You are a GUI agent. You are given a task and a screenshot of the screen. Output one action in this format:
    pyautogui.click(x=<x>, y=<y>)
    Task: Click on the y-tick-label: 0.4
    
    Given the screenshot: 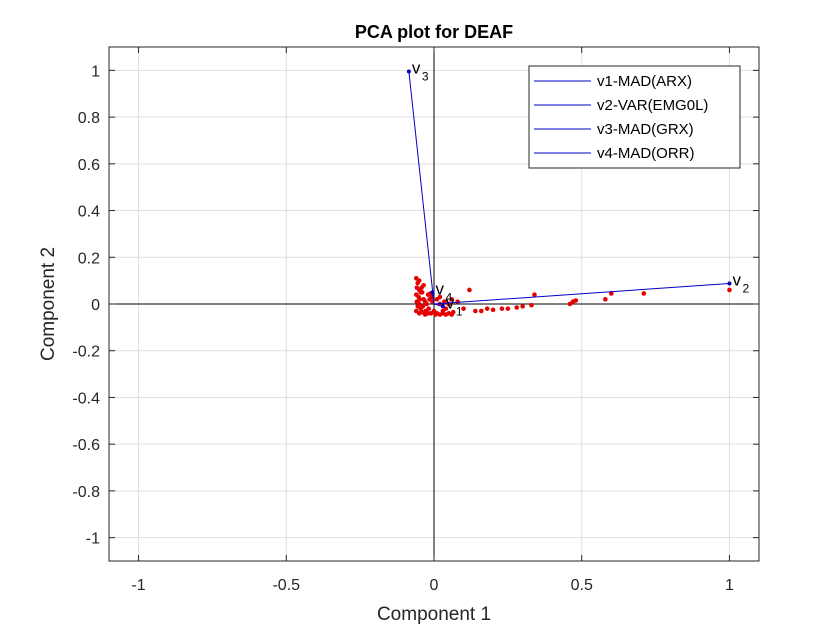 What is the action you would take?
    pyautogui.click(x=89, y=212)
    